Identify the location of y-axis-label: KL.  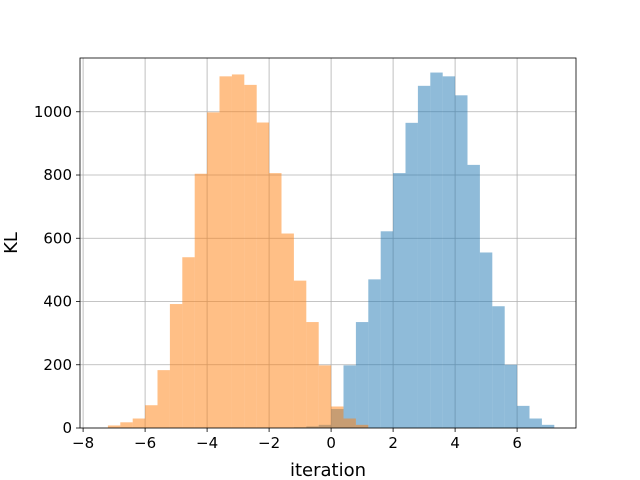
(11, 243).